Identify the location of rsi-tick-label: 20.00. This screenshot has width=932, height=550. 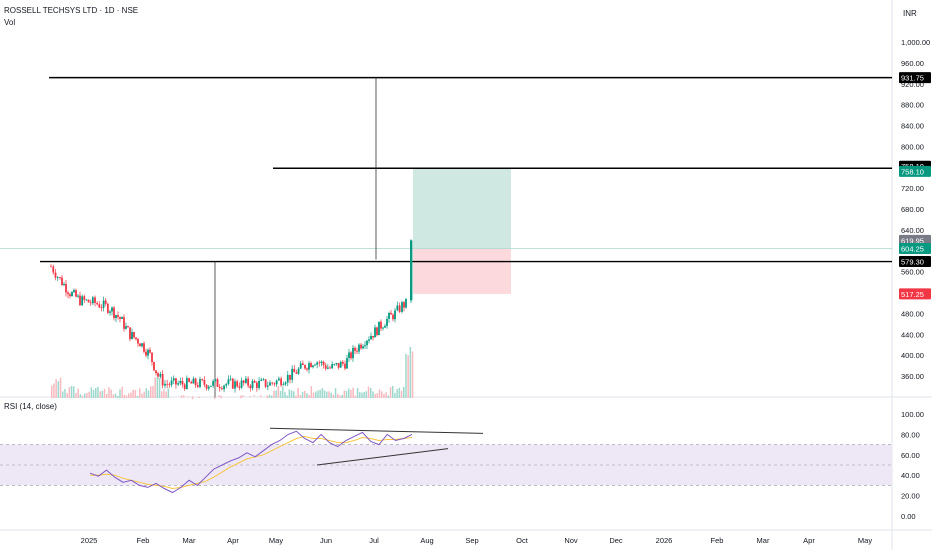
(910, 496).